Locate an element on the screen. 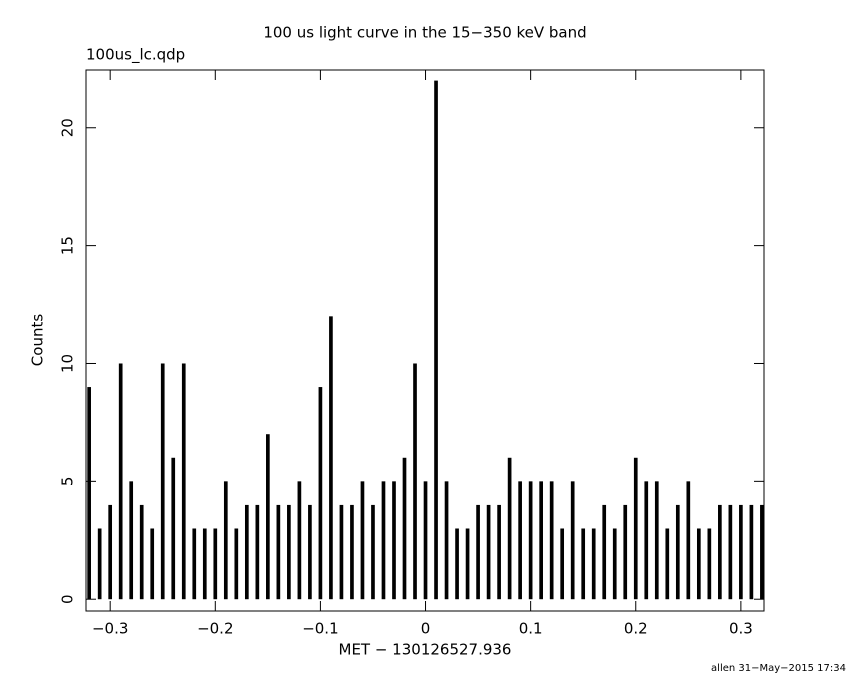 This screenshot has height=680, width=850. x-tick-label: 0.1 is located at coordinates (531, 629).